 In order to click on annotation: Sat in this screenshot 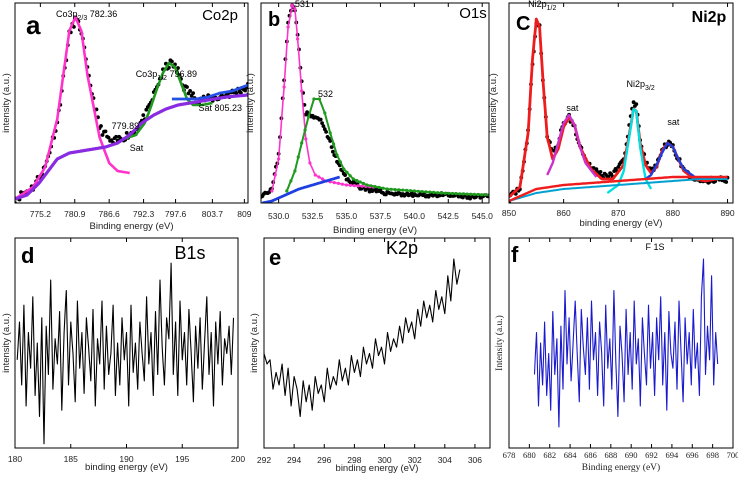, I will do `click(137, 148)`.